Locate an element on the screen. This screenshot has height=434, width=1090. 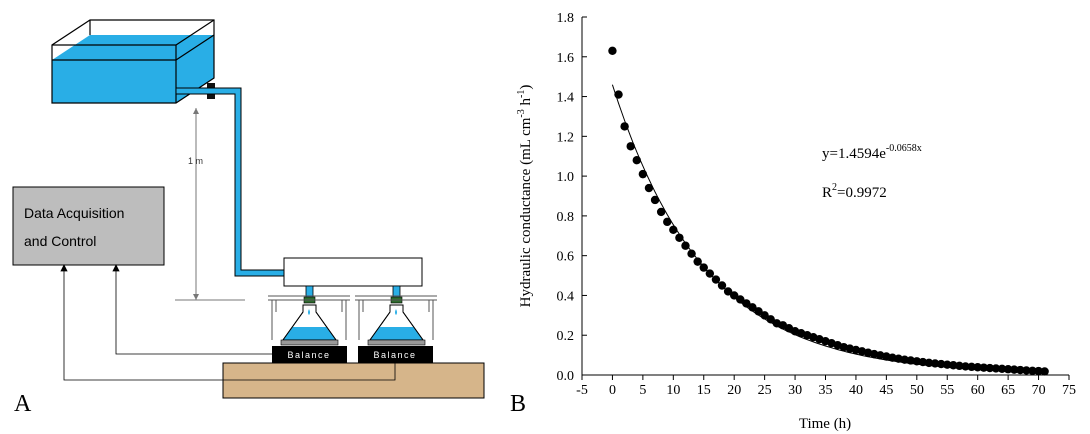
daq-label-line2: and Control is located at coordinates (60, 241).